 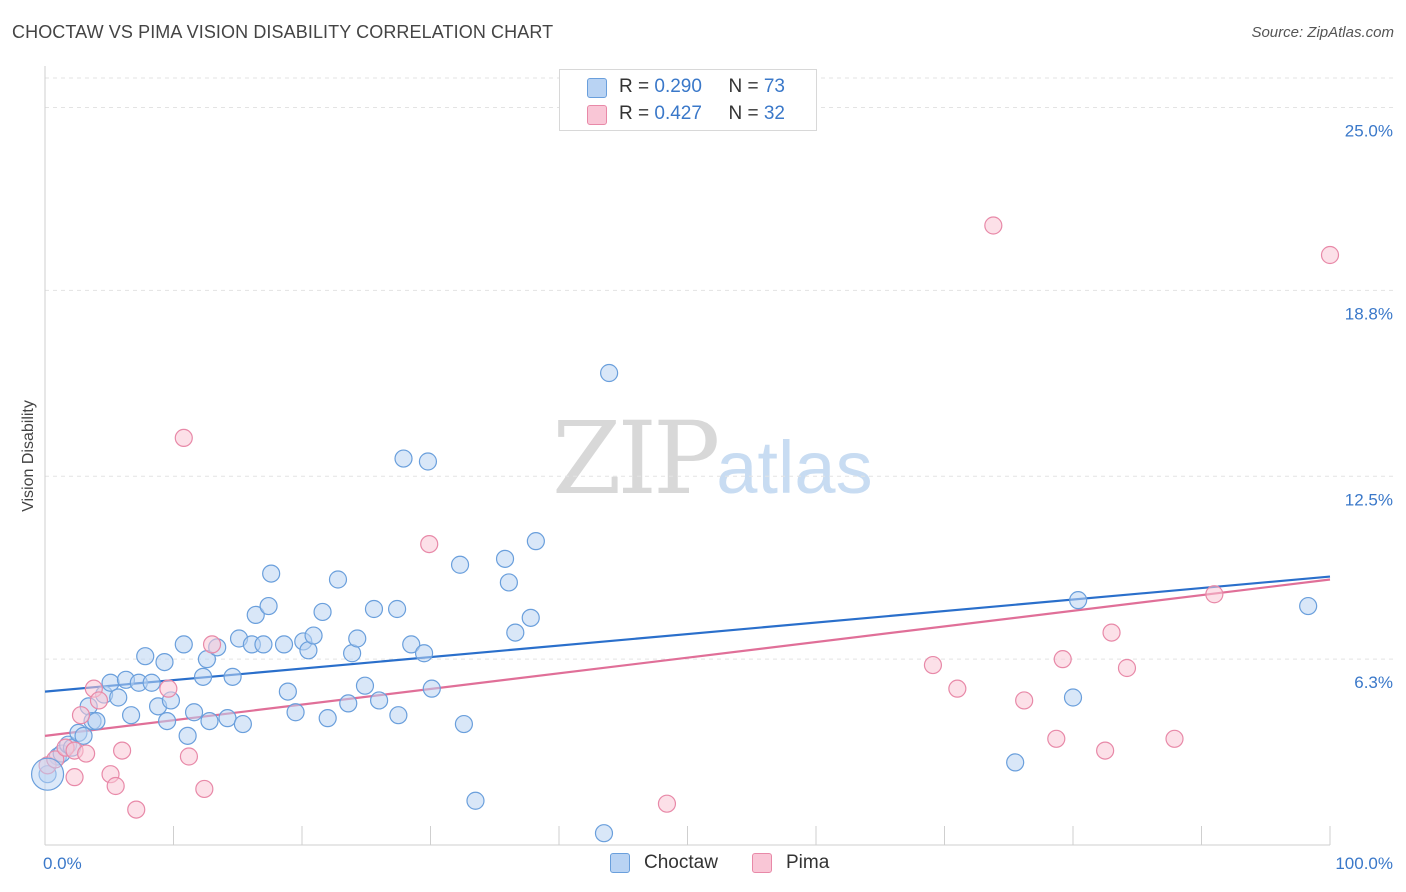 What do you see at coordinates (597, 115) in the screenshot?
I see `legend-swatch-pima` at bounding box center [597, 115].